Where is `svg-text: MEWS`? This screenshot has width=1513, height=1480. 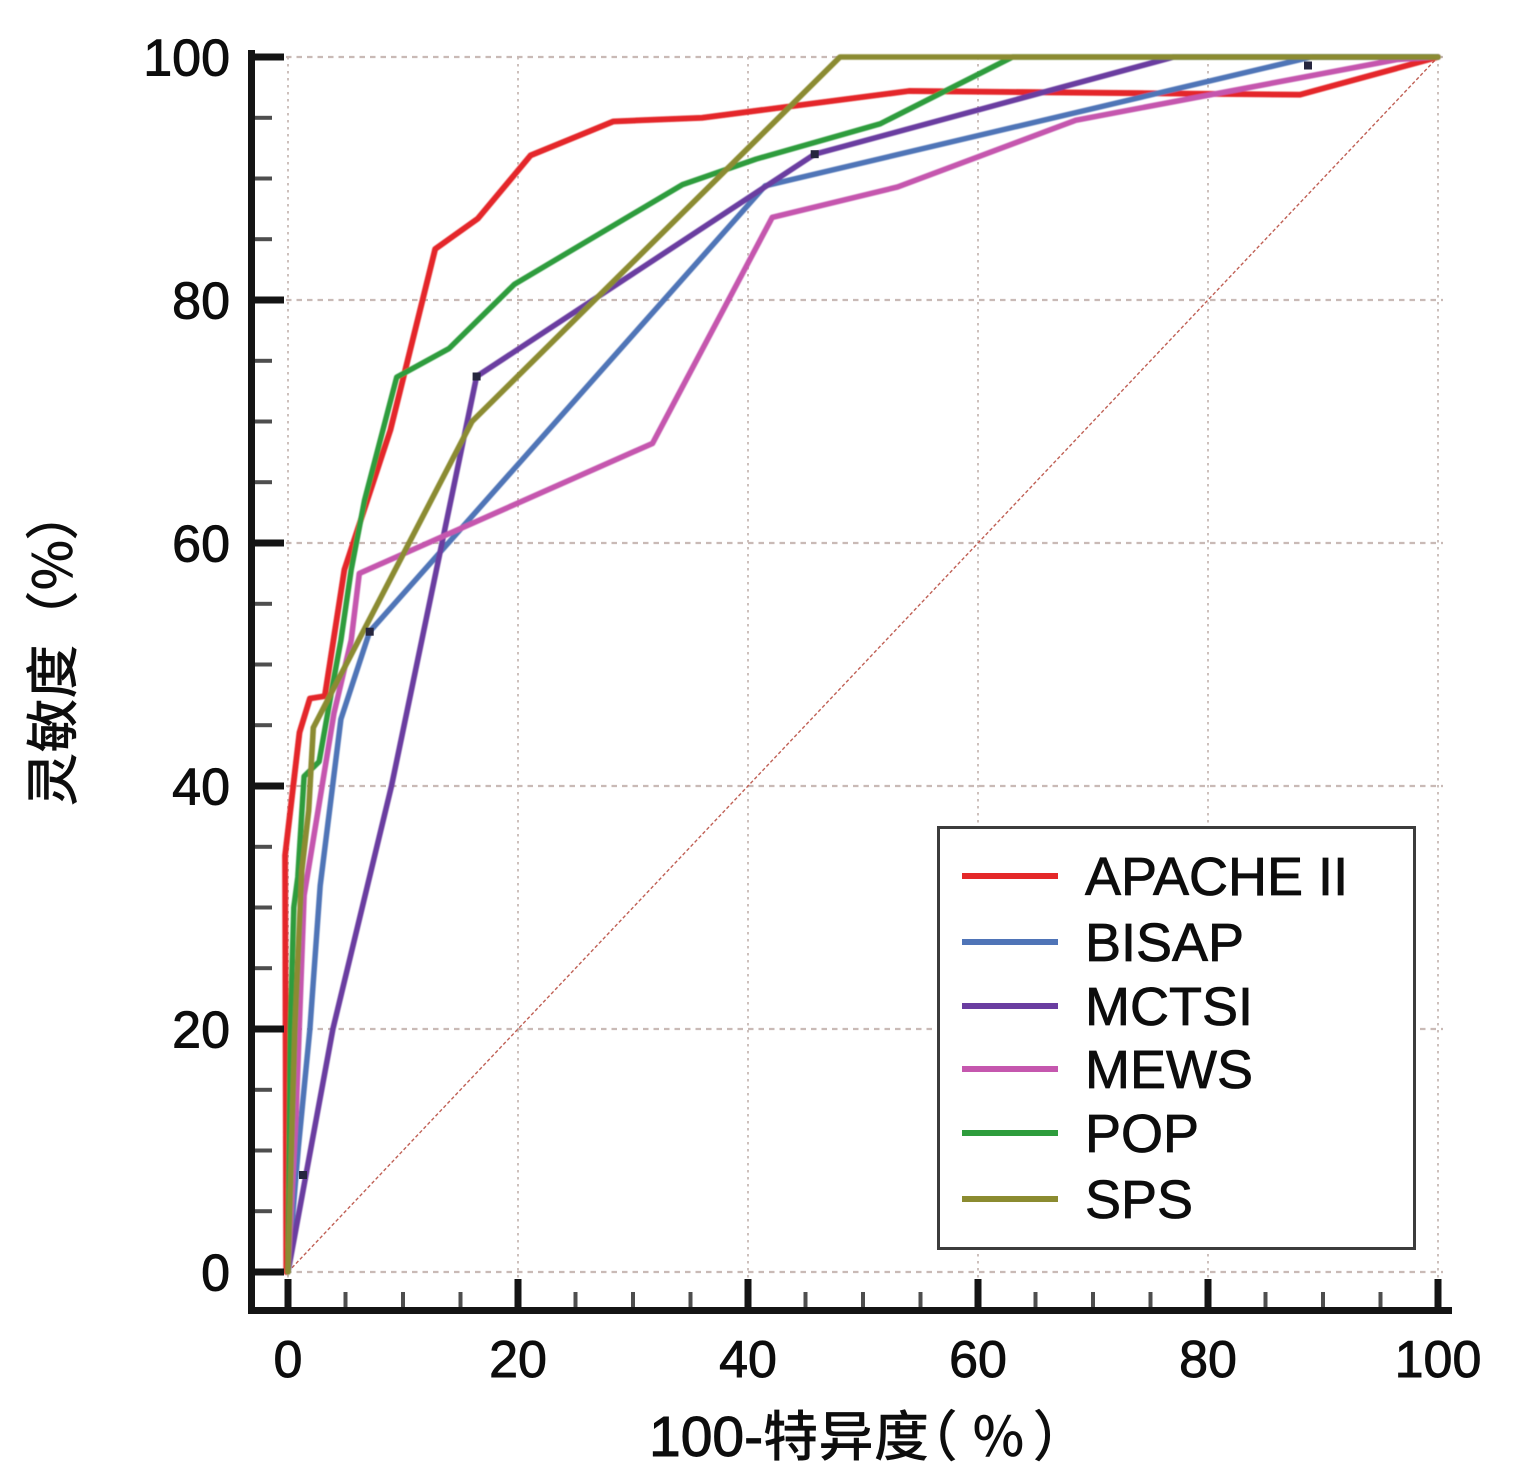
svg-text: MEWS is located at coordinates (1169, 1070).